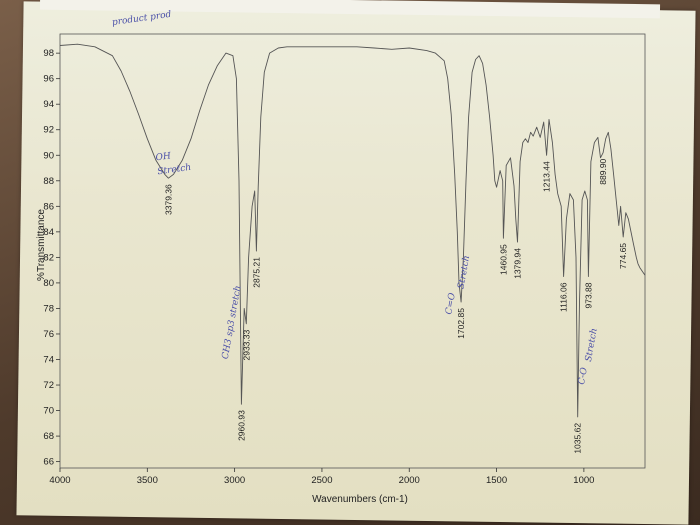 The width and height of the screenshot is (700, 525). I want to click on y-tick-label: 74, so click(48, 360).